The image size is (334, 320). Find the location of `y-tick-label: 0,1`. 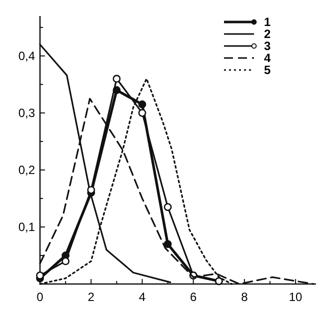

y-tick-label: 0,1 is located at coordinates (27, 227).